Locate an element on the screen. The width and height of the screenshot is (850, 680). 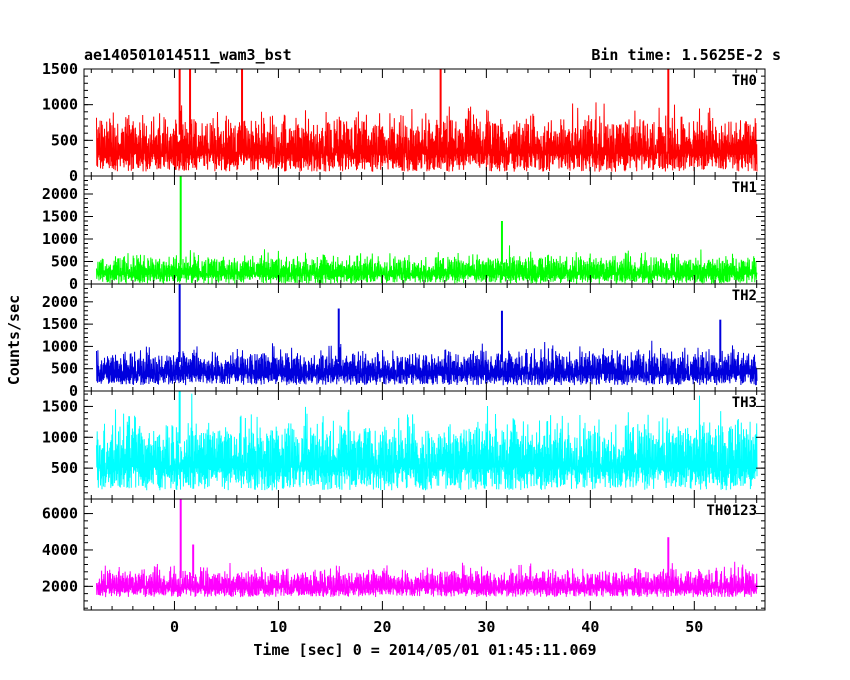
y-axis-label: Counts/sec is located at coordinates (14, 340).